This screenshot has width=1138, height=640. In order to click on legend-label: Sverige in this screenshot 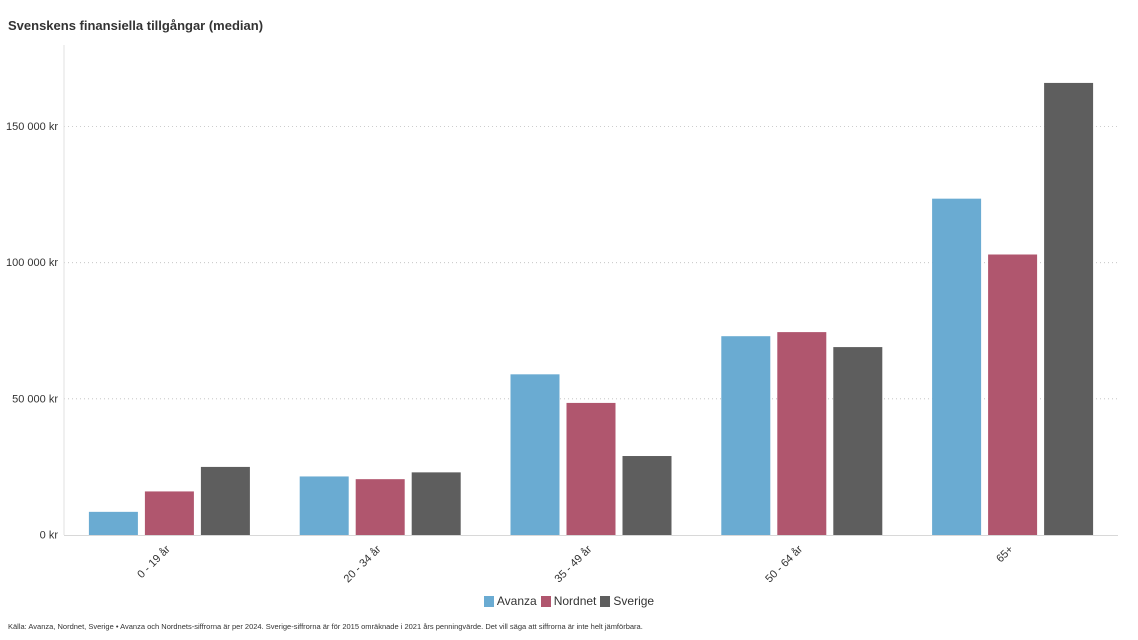, I will do `click(634, 601)`.